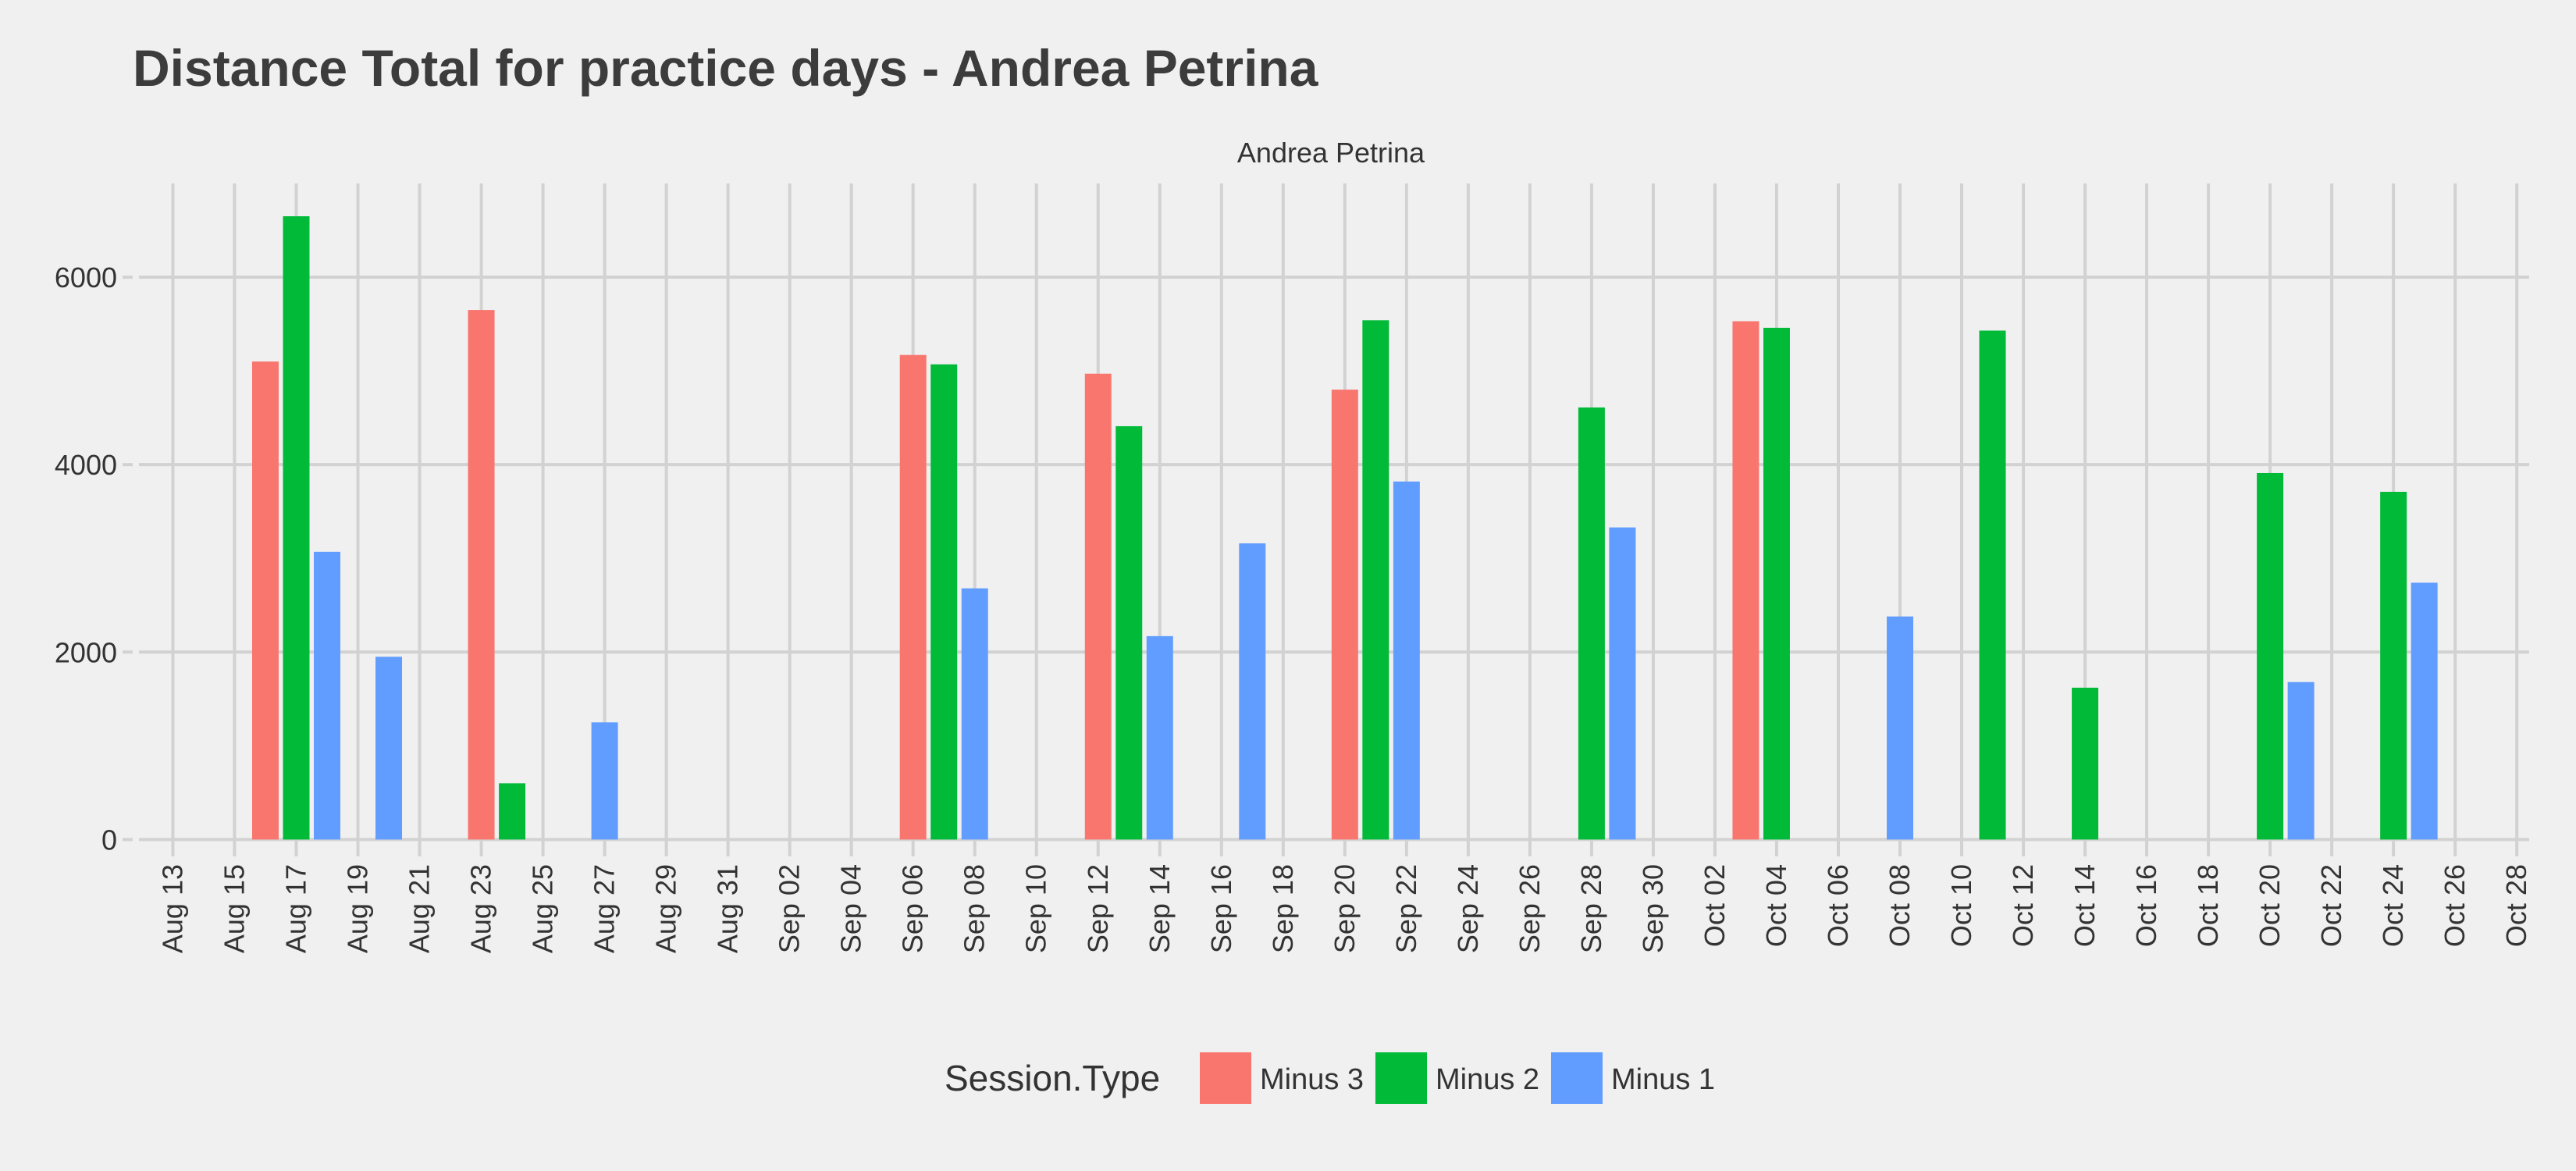 The width and height of the screenshot is (2576, 1171). What do you see at coordinates (1961, 905) in the screenshot?
I see `x-tick-label: Oct 10` at bounding box center [1961, 905].